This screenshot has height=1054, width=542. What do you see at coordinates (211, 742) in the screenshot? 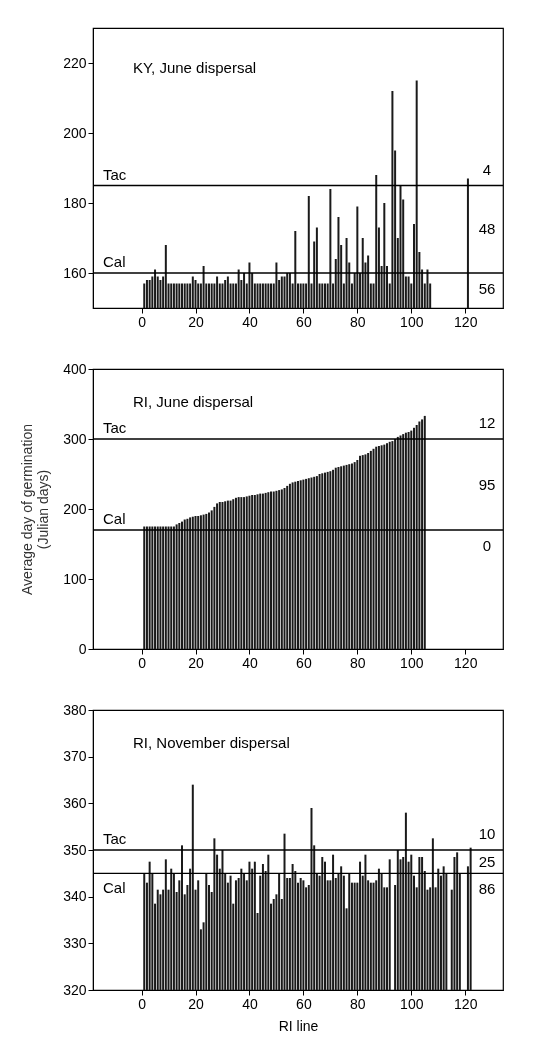
I see `text: RI, November dispersal` at bounding box center [211, 742].